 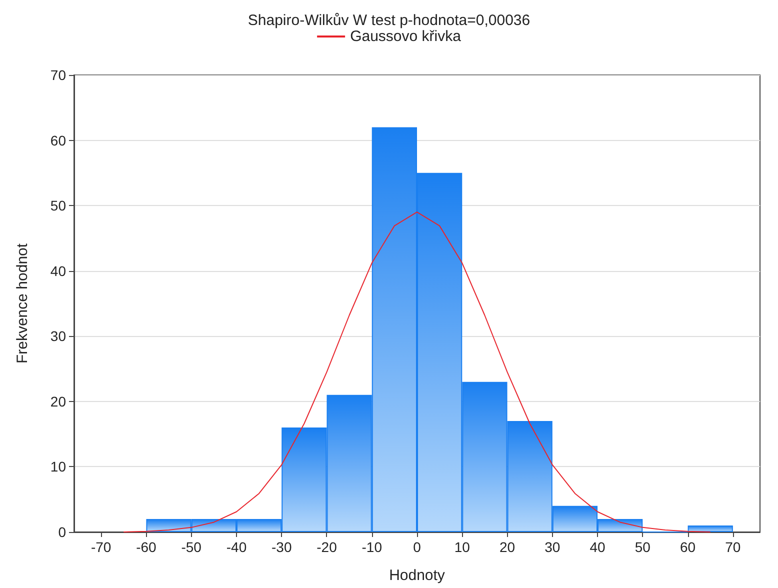 What do you see at coordinates (22, 303) in the screenshot?
I see `y-axis-title: Frekvence hodnot` at bounding box center [22, 303].